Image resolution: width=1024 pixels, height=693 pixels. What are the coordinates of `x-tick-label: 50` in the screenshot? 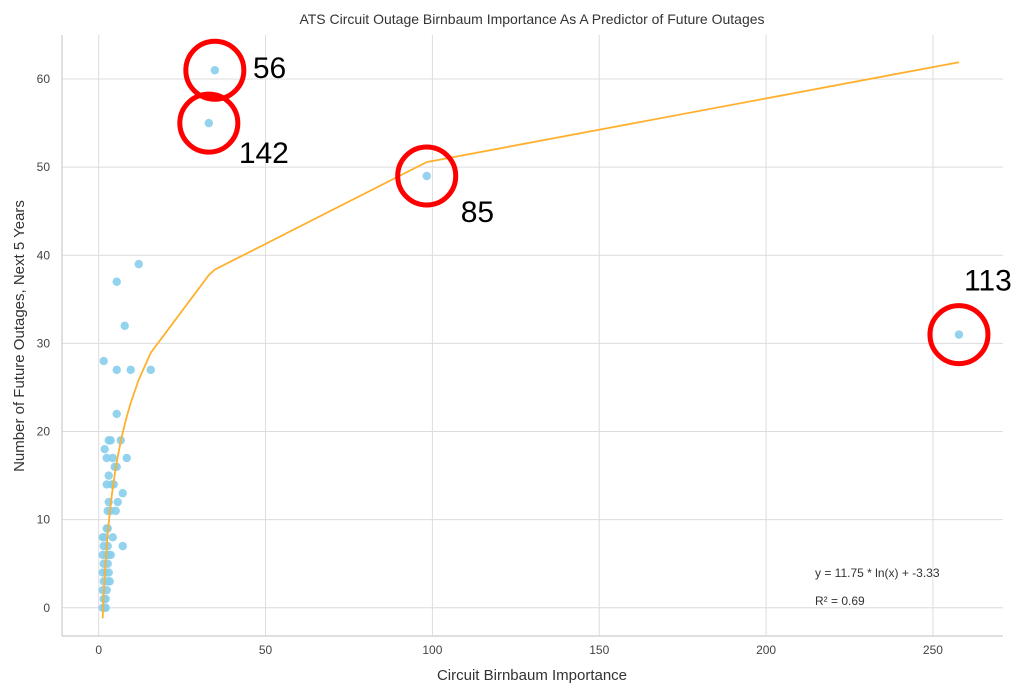 It's located at (266, 650).